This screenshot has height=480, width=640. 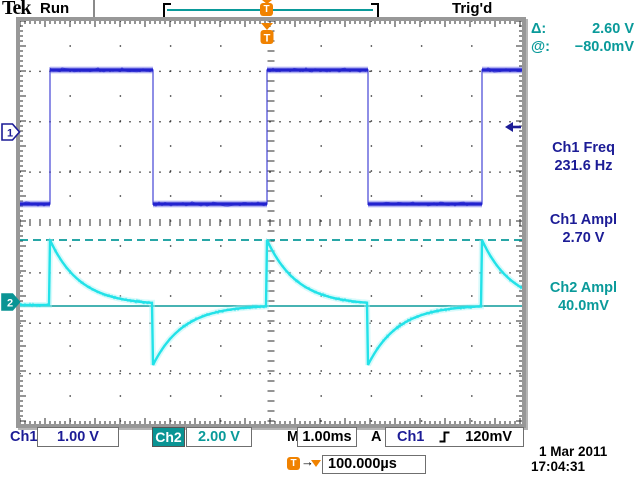 I want to click on trigger-source: Ch1, so click(x=410, y=437).